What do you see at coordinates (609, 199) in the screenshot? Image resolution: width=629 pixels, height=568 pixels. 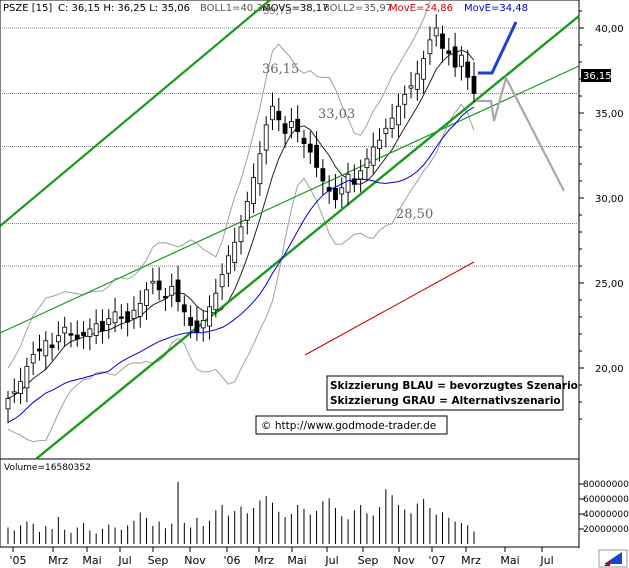 I see `y-tick-label: 30,00` at bounding box center [609, 199].